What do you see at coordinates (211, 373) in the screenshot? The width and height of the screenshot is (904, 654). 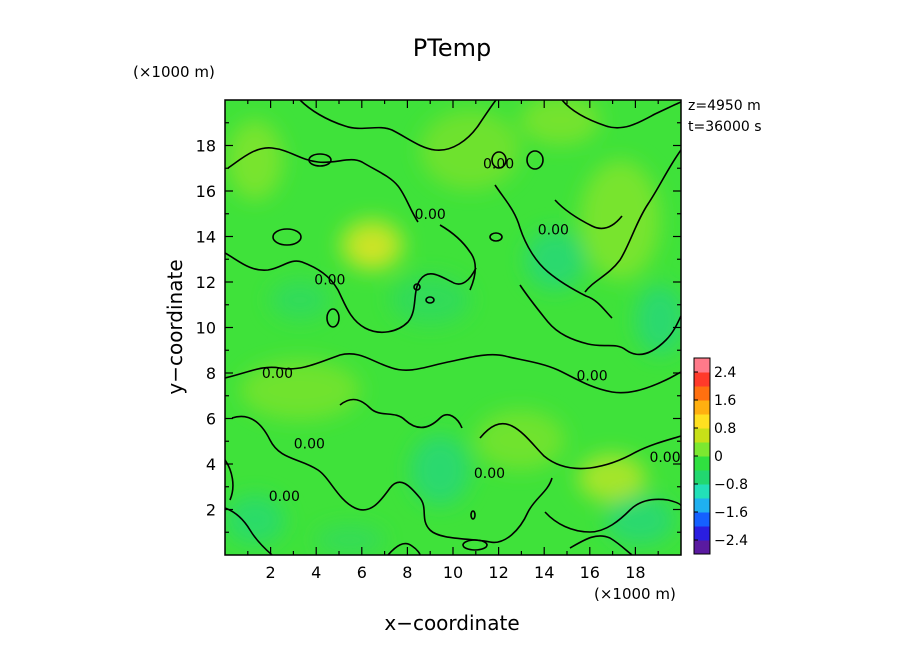 I see `y-tick-label: 8` at bounding box center [211, 373].